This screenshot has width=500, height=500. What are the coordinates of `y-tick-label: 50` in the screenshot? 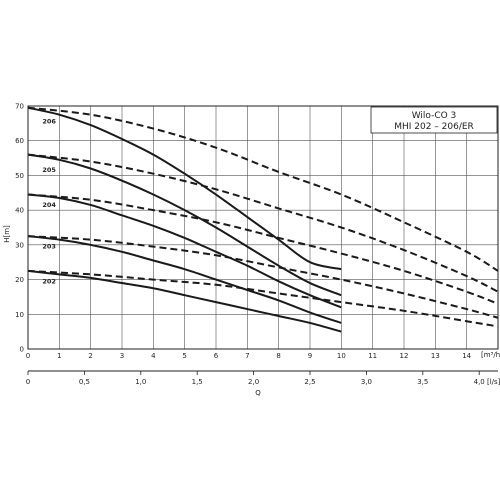 It's located at (19, 176).